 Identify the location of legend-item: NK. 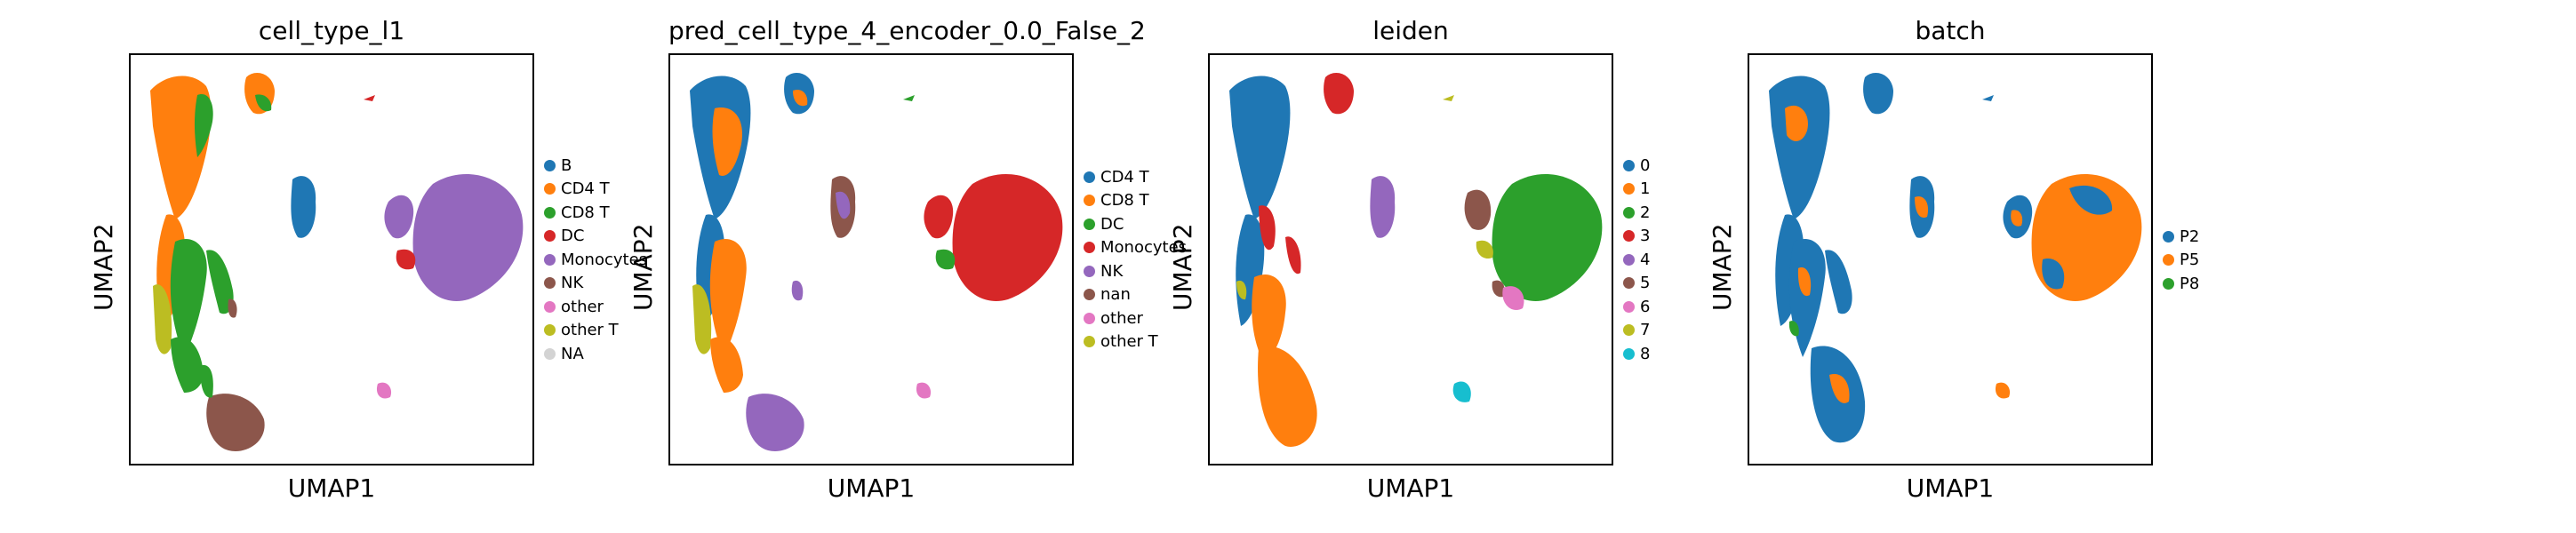
(1135, 271).